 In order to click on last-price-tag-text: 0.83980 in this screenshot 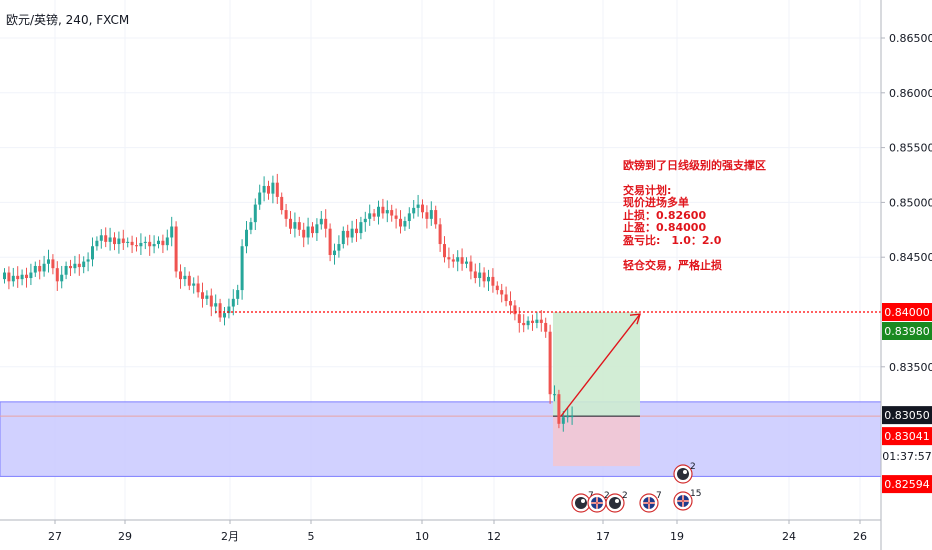, I will do `click(907, 331)`.